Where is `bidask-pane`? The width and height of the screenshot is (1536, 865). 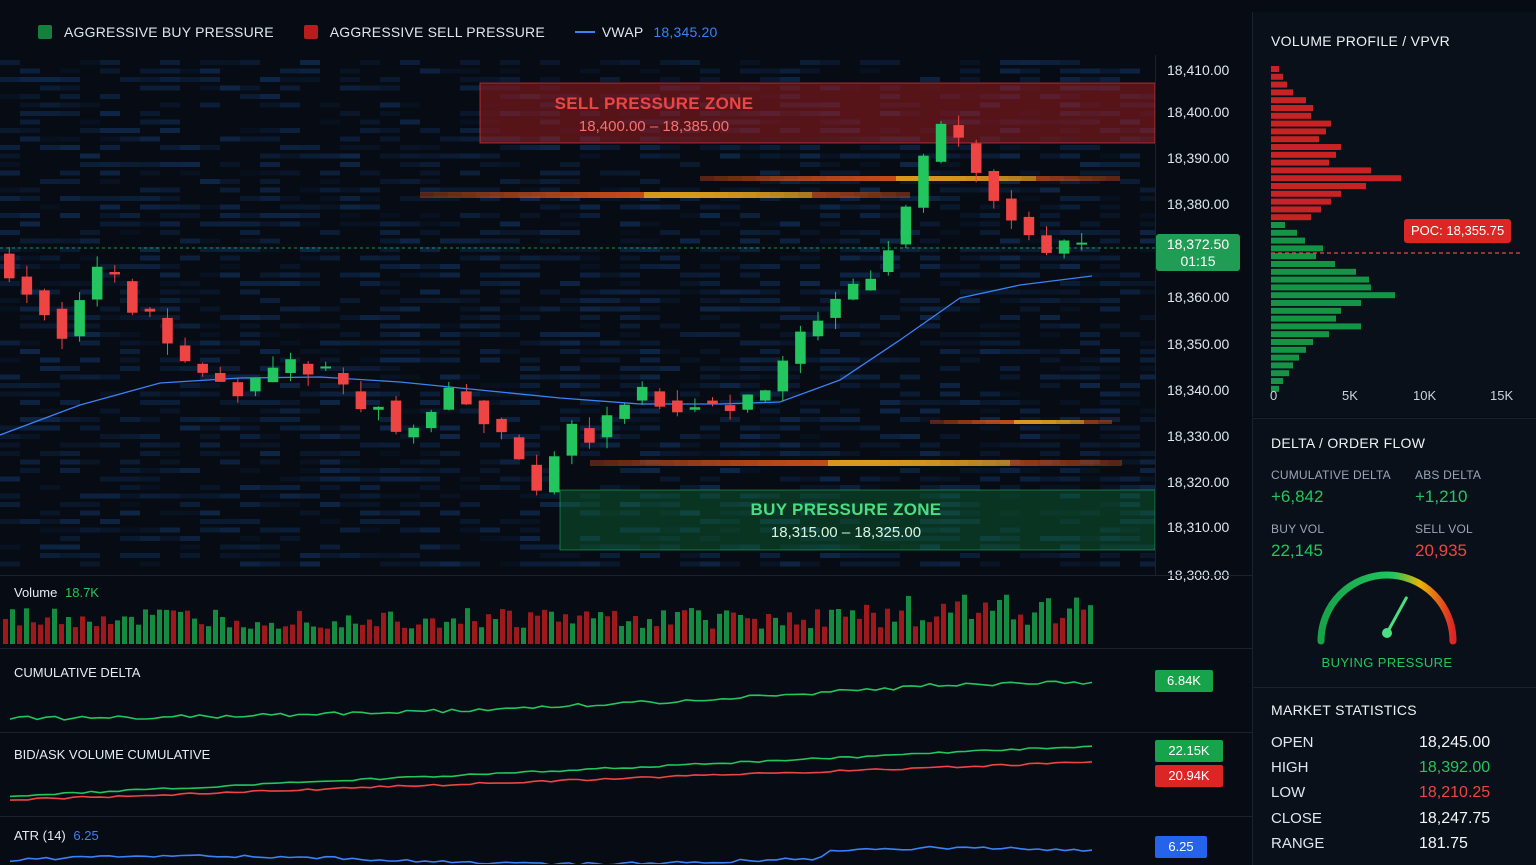
bidask-pane is located at coordinates (626, 774).